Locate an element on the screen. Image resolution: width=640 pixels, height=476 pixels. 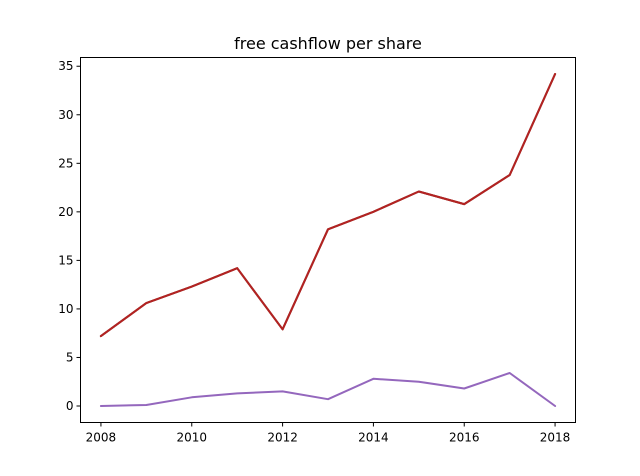
y-tick-label: 5 is located at coordinates (70, 357).